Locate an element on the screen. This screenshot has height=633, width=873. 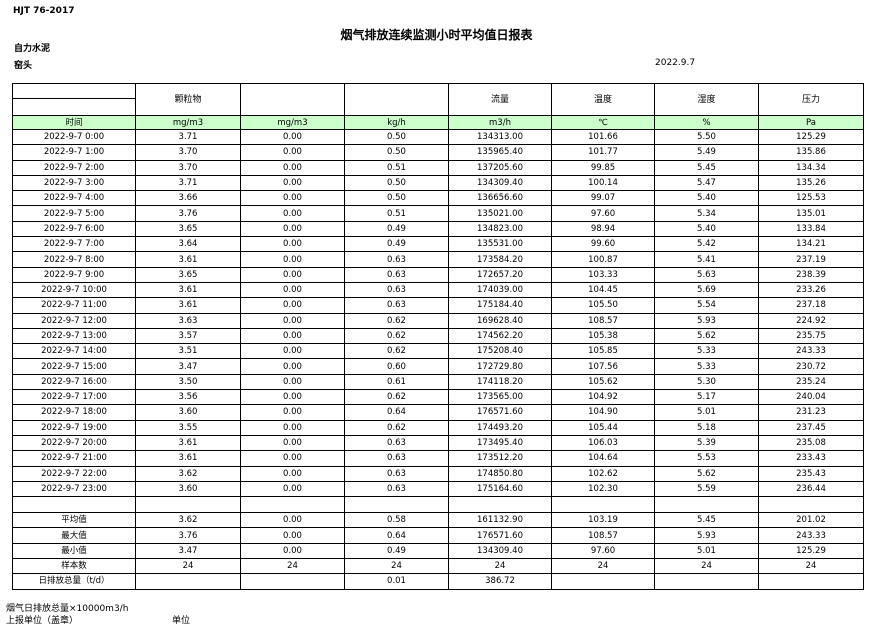
value-cell: 3.66 is located at coordinates (188, 198).